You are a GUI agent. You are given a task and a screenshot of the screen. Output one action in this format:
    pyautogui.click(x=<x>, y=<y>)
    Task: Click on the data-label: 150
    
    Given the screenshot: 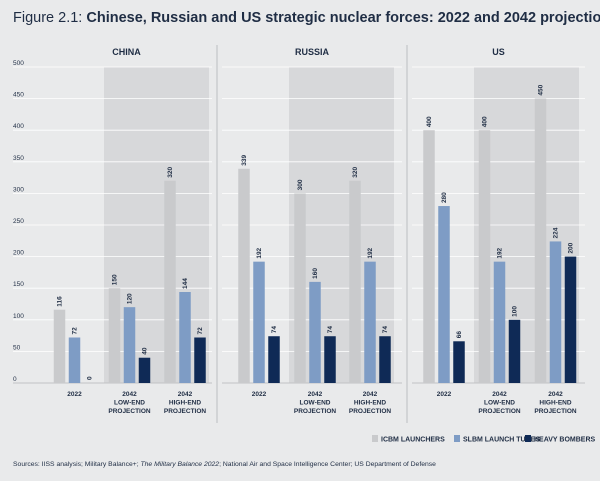 What is the action you would take?
    pyautogui.click(x=115, y=279)
    